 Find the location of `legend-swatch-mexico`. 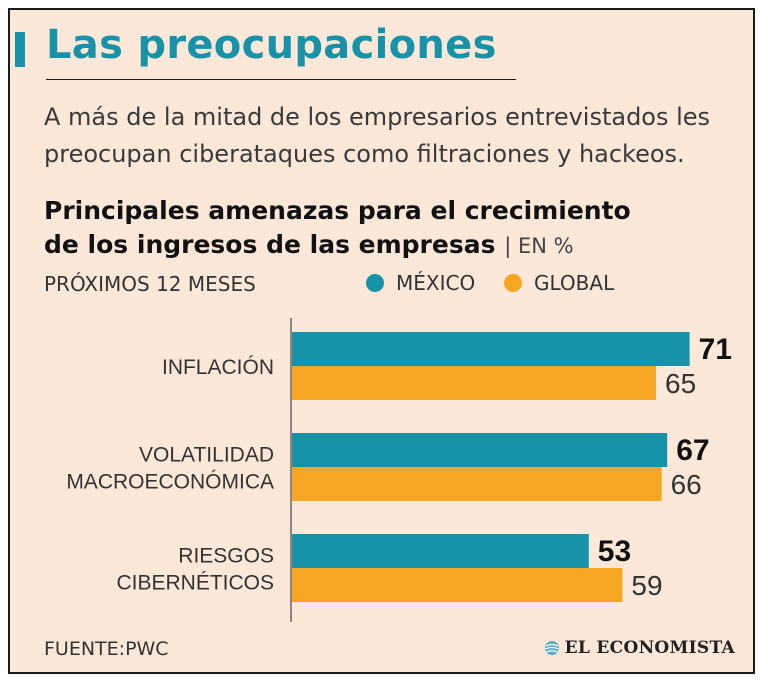

legend-swatch-mexico is located at coordinates (375, 283).